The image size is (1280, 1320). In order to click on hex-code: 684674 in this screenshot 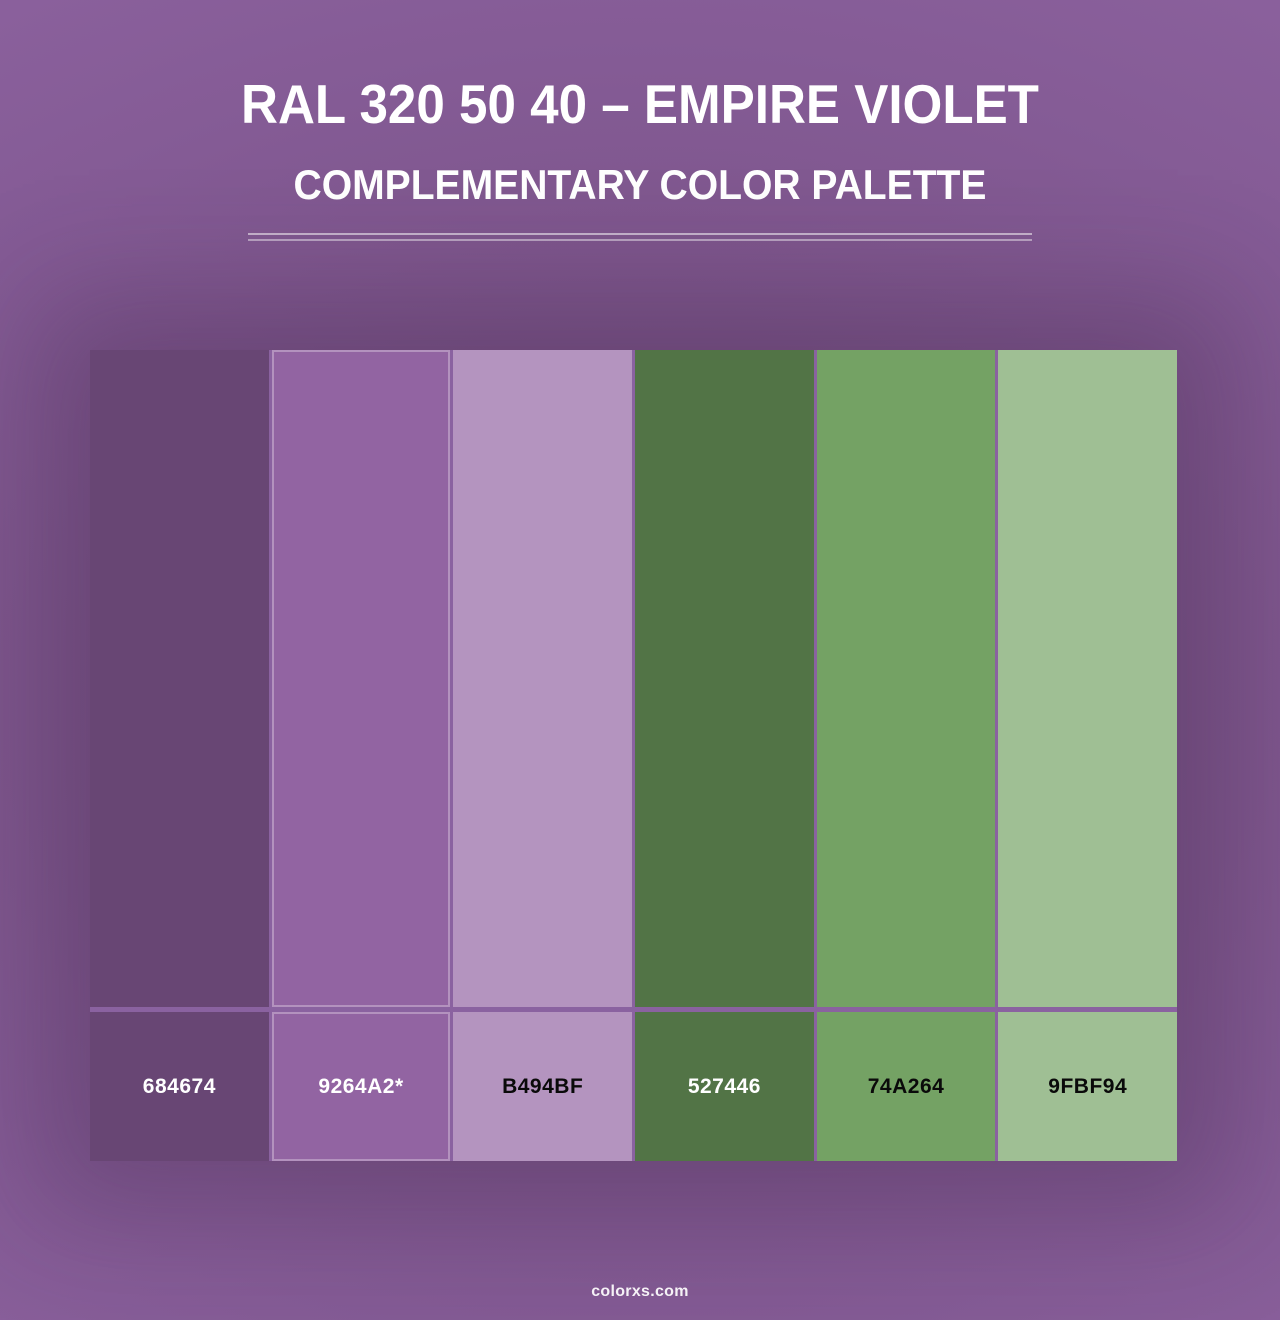, I will do `click(179, 1086)`.